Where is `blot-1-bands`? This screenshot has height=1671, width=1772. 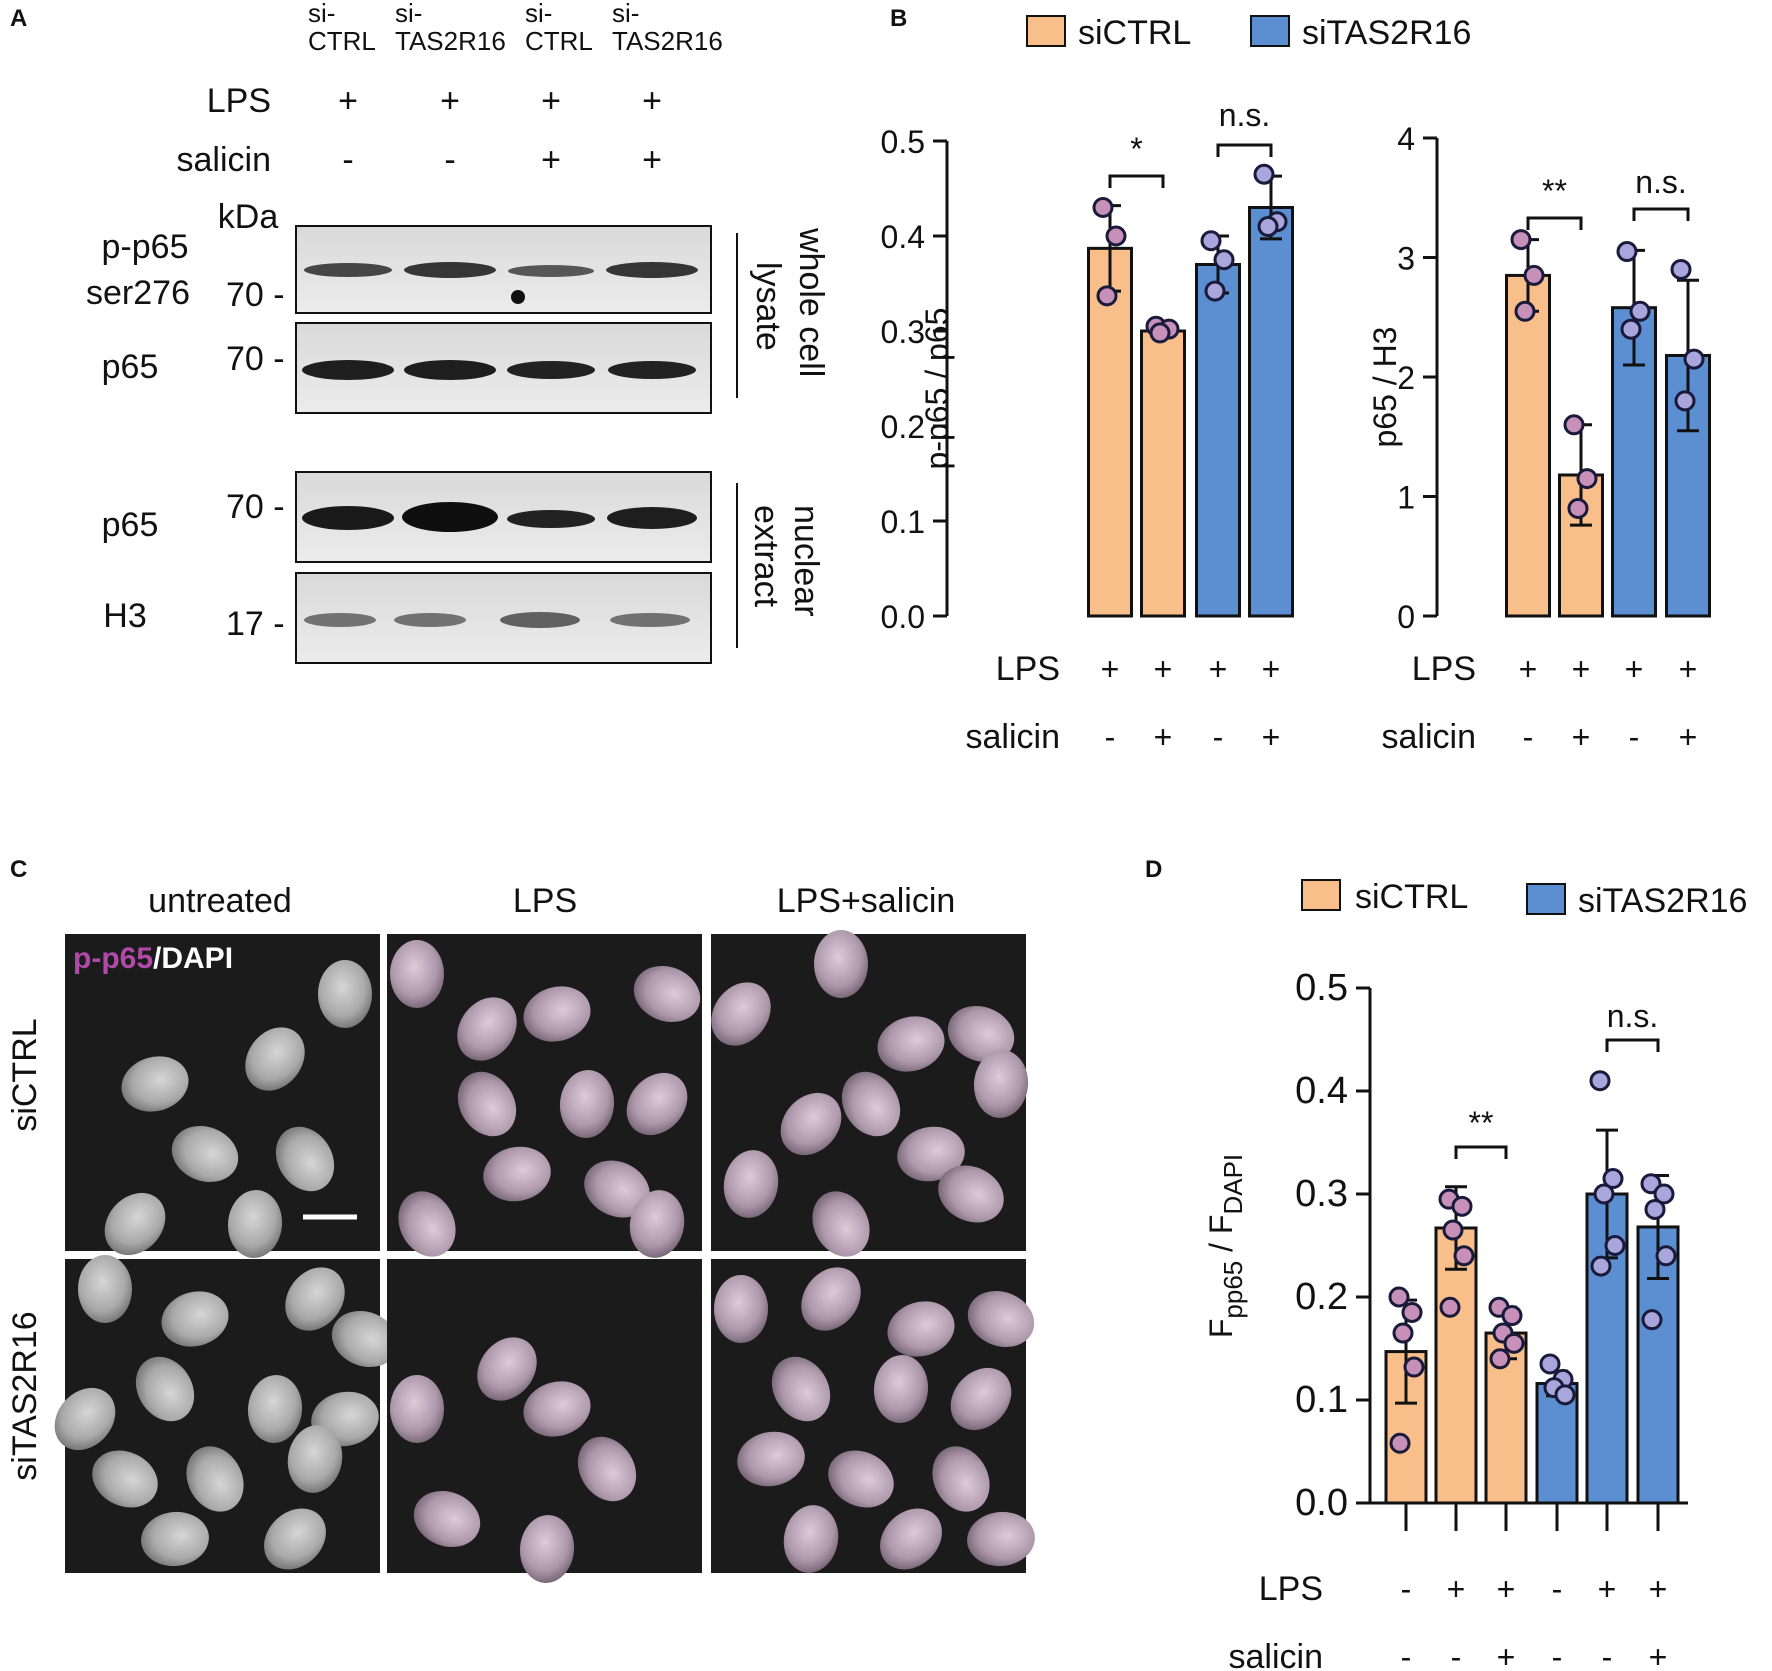 blot-1-bands is located at coordinates (501, 283).